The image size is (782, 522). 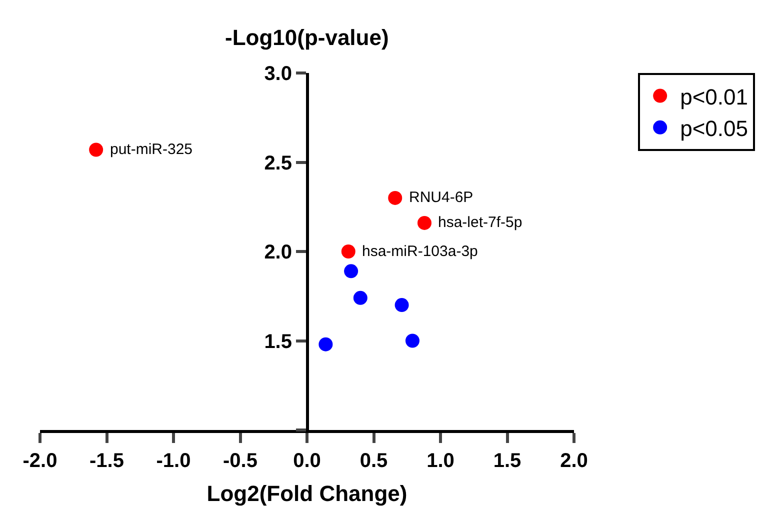 What do you see at coordinates (307, 461) in the screenshot?
I see `x-tick-label: 0.0` at bounding box center [307, 461].